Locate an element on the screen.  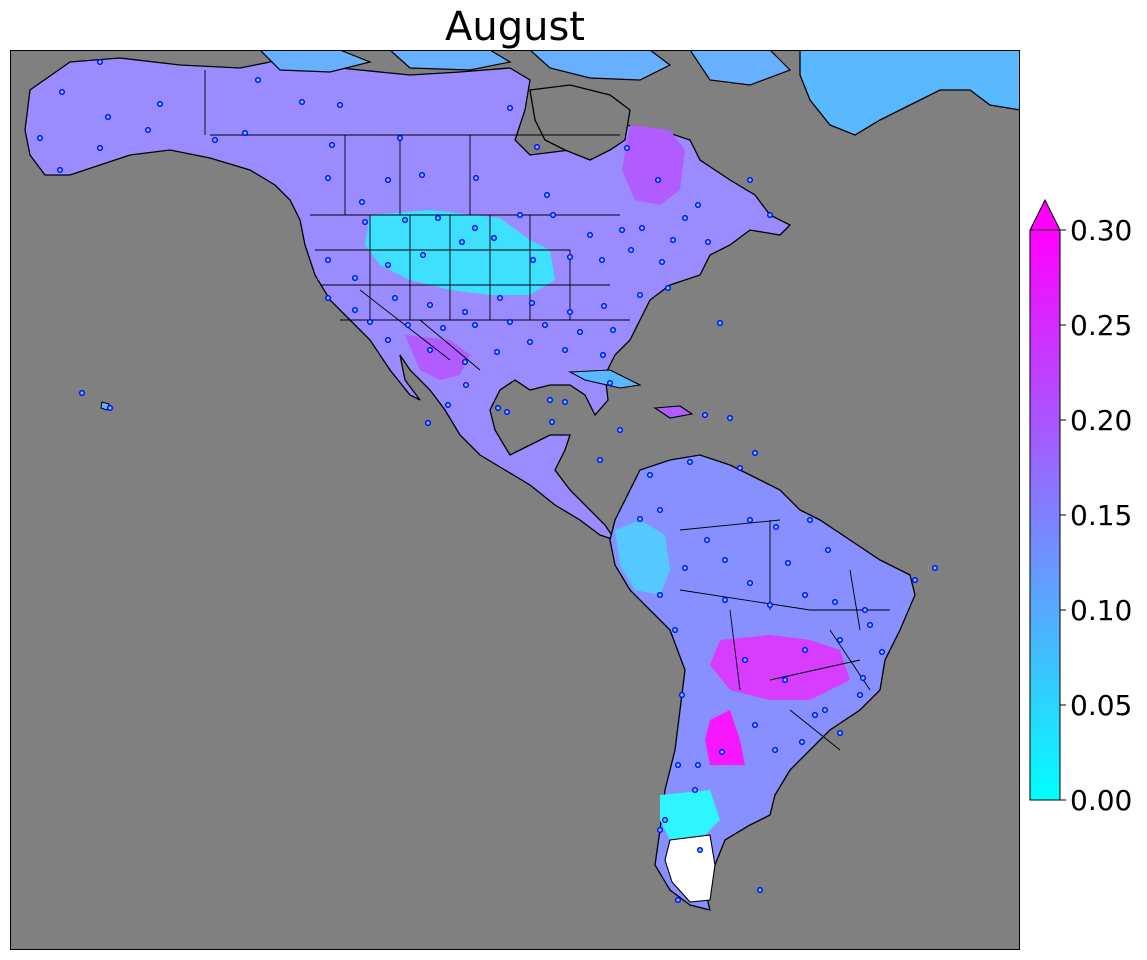
colorbar-tick-label: 0.25 is located at coordinates (1101, 325).